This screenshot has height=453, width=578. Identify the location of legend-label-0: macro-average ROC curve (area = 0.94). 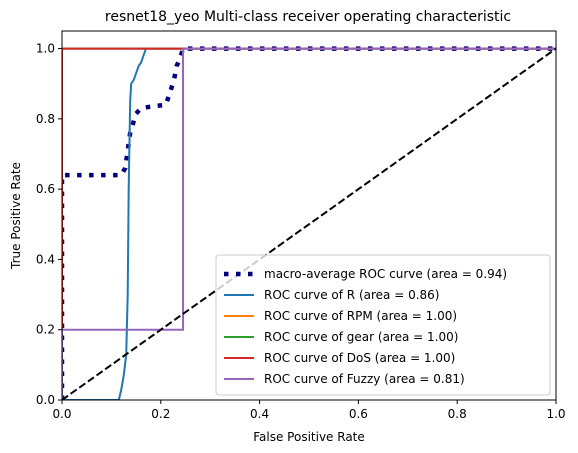
(385, 274).